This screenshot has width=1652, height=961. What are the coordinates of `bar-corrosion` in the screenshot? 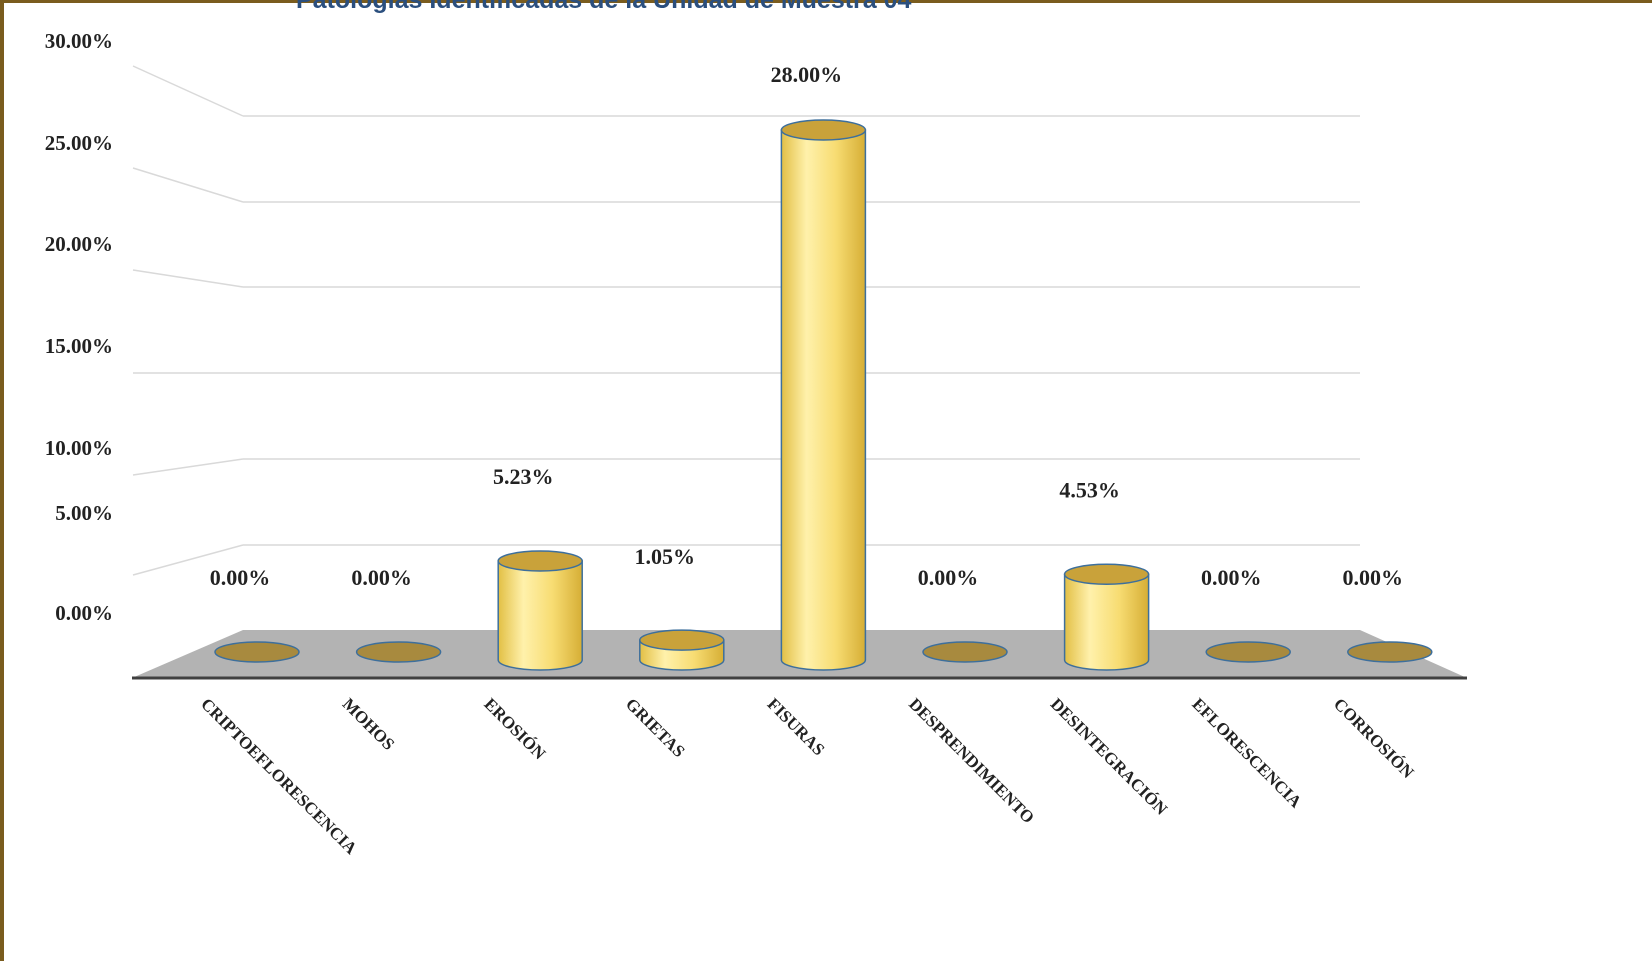 It's located at (1390, 652).